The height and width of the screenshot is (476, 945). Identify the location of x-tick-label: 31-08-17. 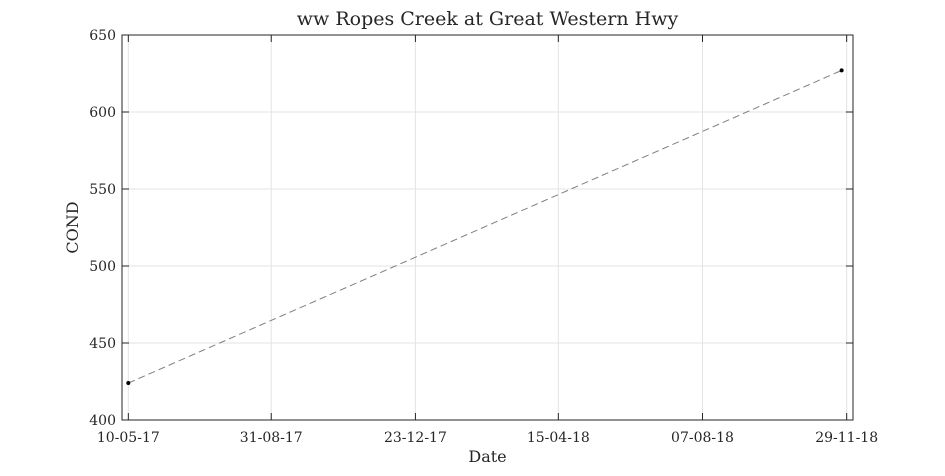
(271, 438).